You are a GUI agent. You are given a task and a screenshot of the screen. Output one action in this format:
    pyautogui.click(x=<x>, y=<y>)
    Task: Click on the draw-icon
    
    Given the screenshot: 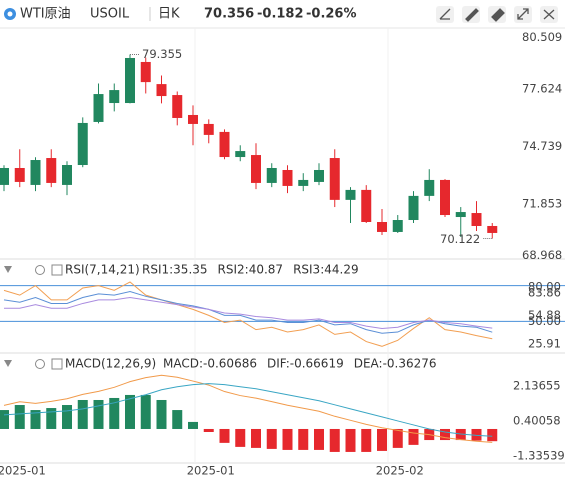 What is the action you would take?
    pyautogui.click(x=445, y=14)
    